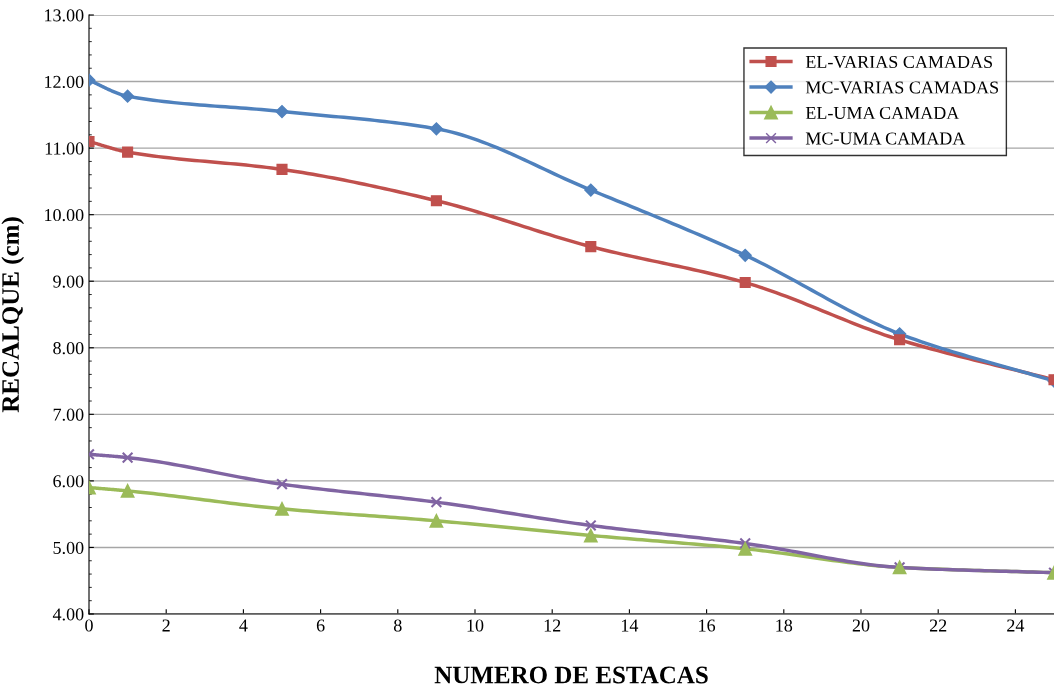  Describe the element at coordinates (861, 625) in the screenshot. I see `x-tick-label: 20` at that location.